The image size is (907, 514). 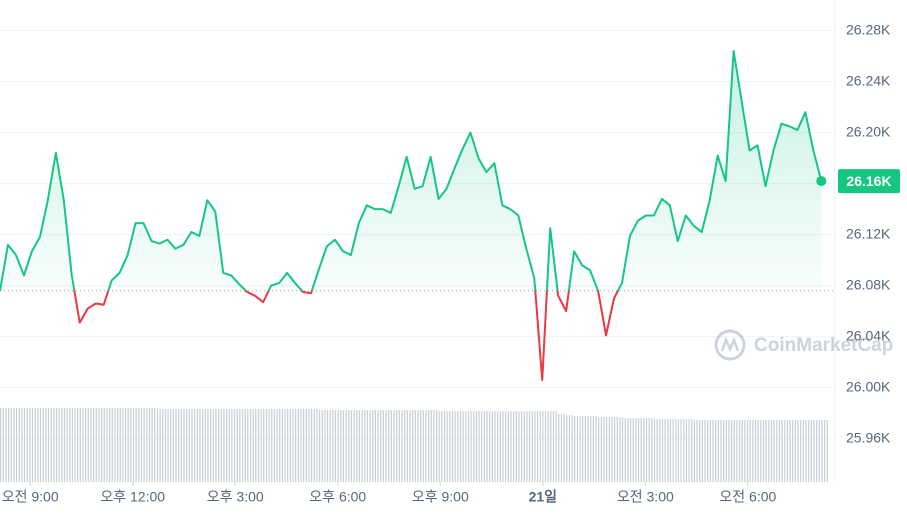 I want to click on x-tick-label: 오전 3:00, so click(x=645, y=497).